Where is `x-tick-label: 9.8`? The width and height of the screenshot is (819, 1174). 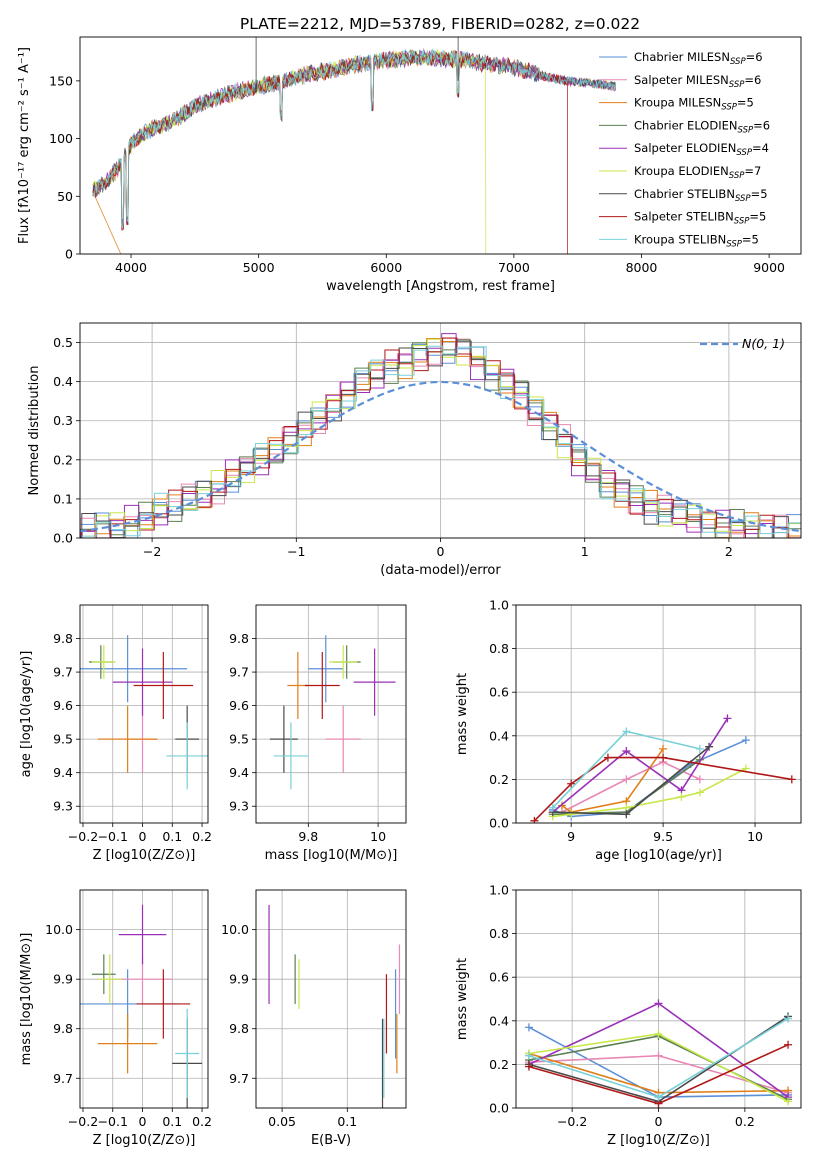 x-tick-label: 9.8 is located at coordinates (308, 836).